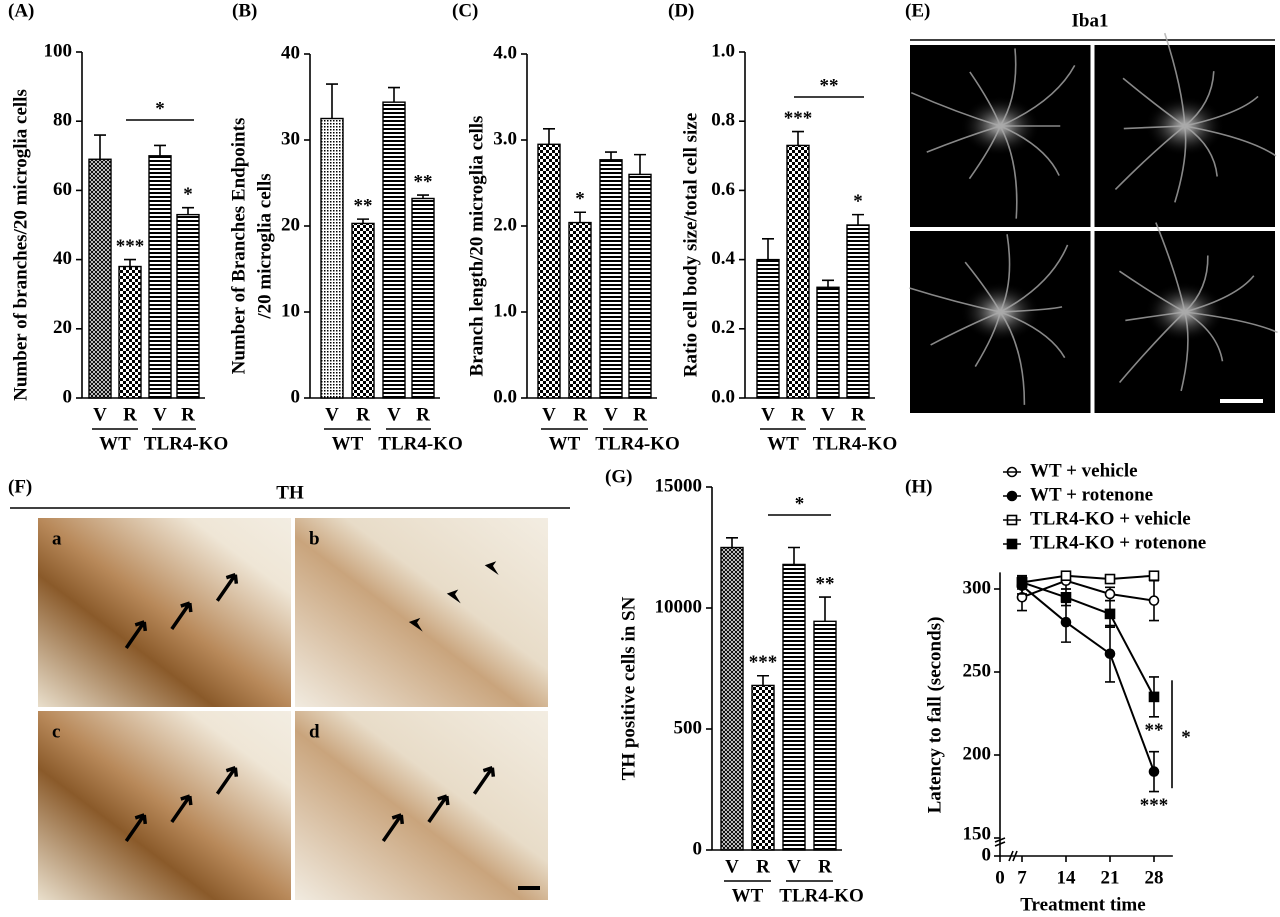  I want to click on subpanel-label: a, so click(57, 538).